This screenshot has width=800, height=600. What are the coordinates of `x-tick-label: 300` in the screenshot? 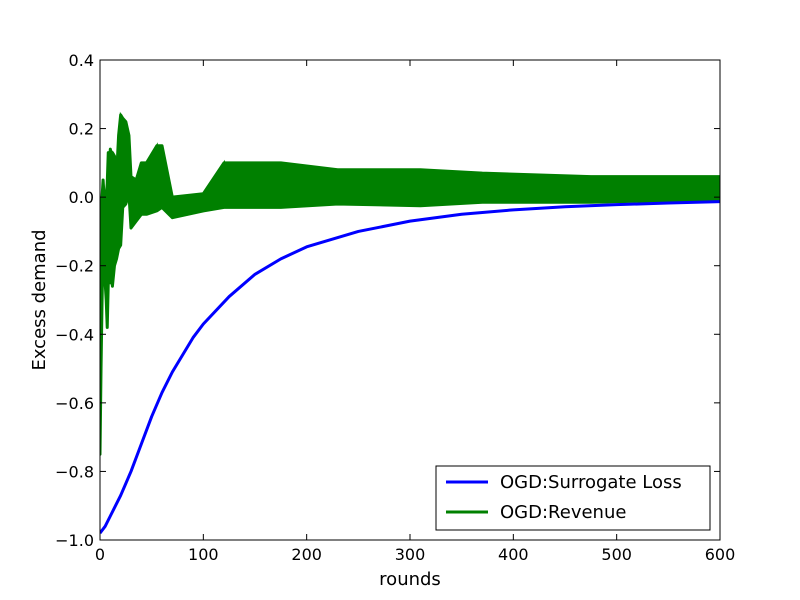 It's located at (410, 554).